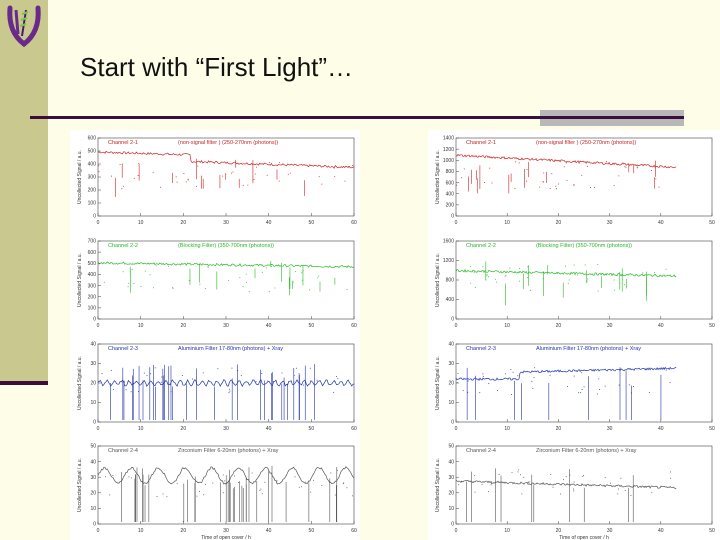  Describe the element at coordinates (584, 280) in the screenshot. I see `plot-frame` at that location.